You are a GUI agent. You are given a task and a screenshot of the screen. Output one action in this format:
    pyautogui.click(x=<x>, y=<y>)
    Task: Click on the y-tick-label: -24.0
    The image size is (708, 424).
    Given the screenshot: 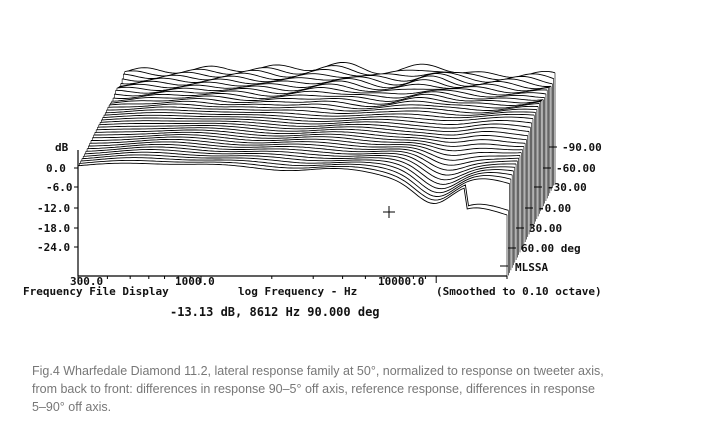 What is the action you would take?
    pyautogui.click(x=53, y=247)
    